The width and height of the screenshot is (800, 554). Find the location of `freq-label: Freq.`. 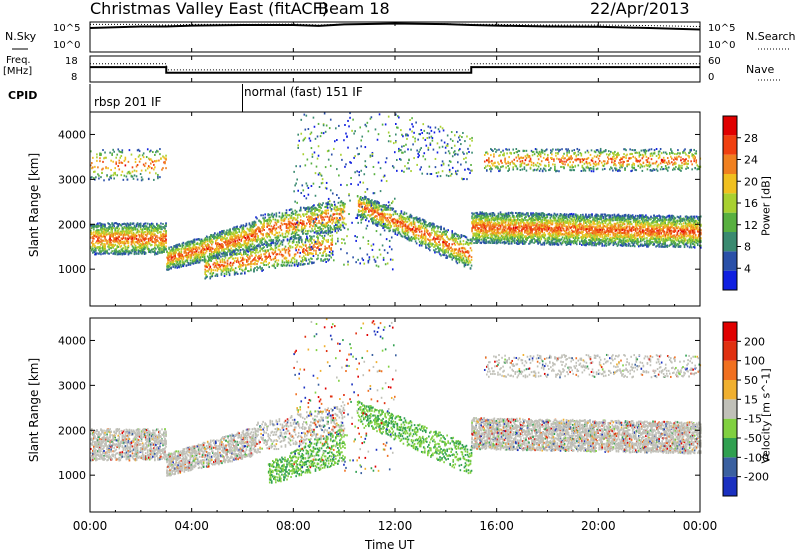

freq-label: Freq. is located at coordinates (18, 60).